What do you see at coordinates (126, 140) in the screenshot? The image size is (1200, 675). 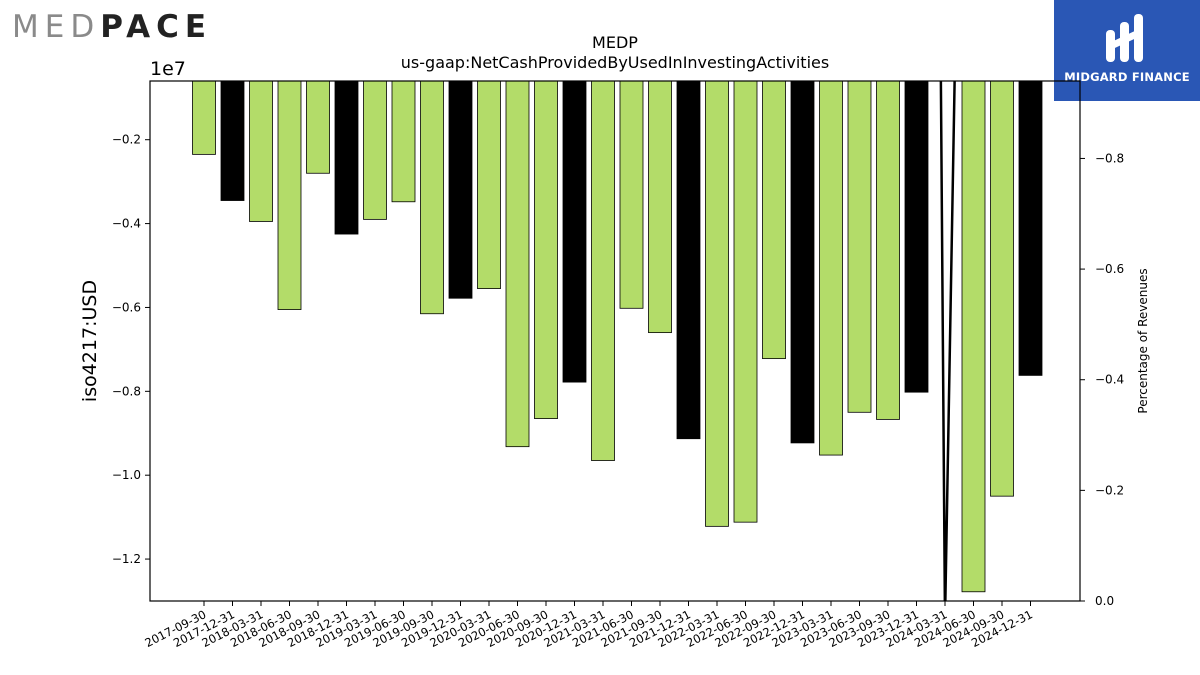 I see `y-tick-label: −0.2` at bounding box center [126, 140].